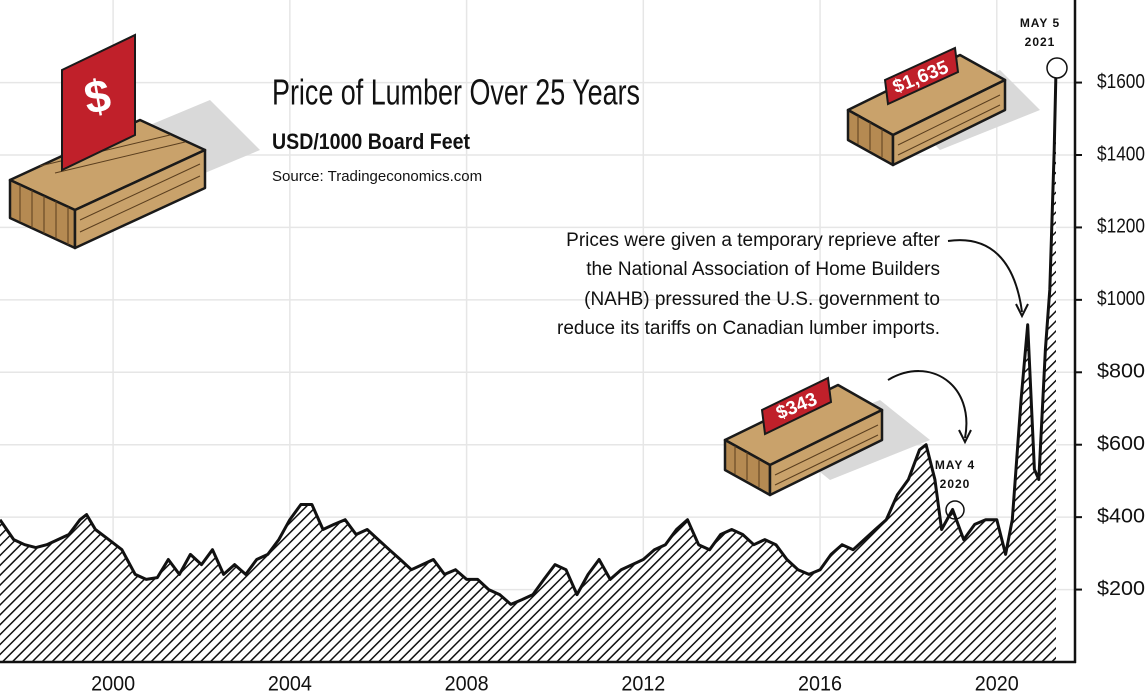  Describe the element at coordinates (1040, 23) in the screenshot. I see `peak-date: MAY 5` at that location.